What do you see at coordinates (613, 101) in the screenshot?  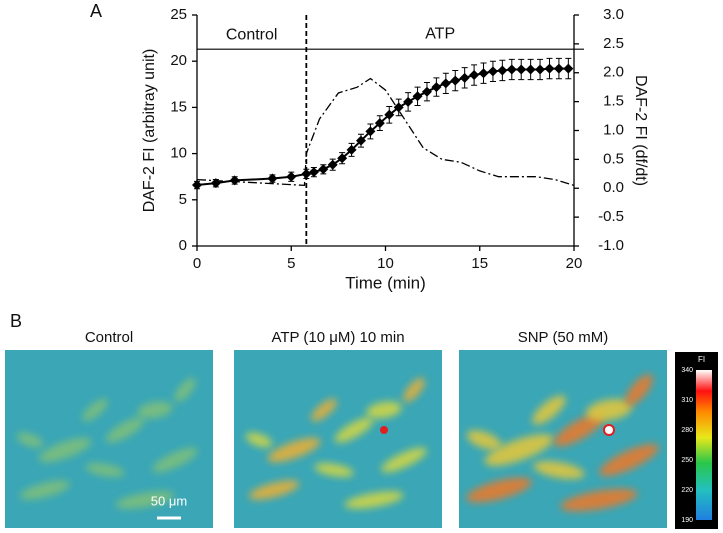 I see `y2-tick-label: 1.5` at bounding box center [613, 101].